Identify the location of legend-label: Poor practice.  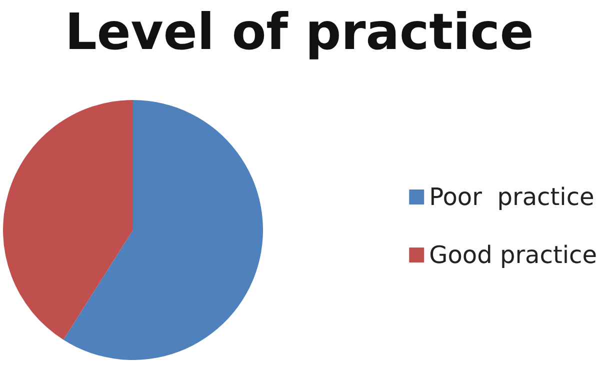
(511, 197).